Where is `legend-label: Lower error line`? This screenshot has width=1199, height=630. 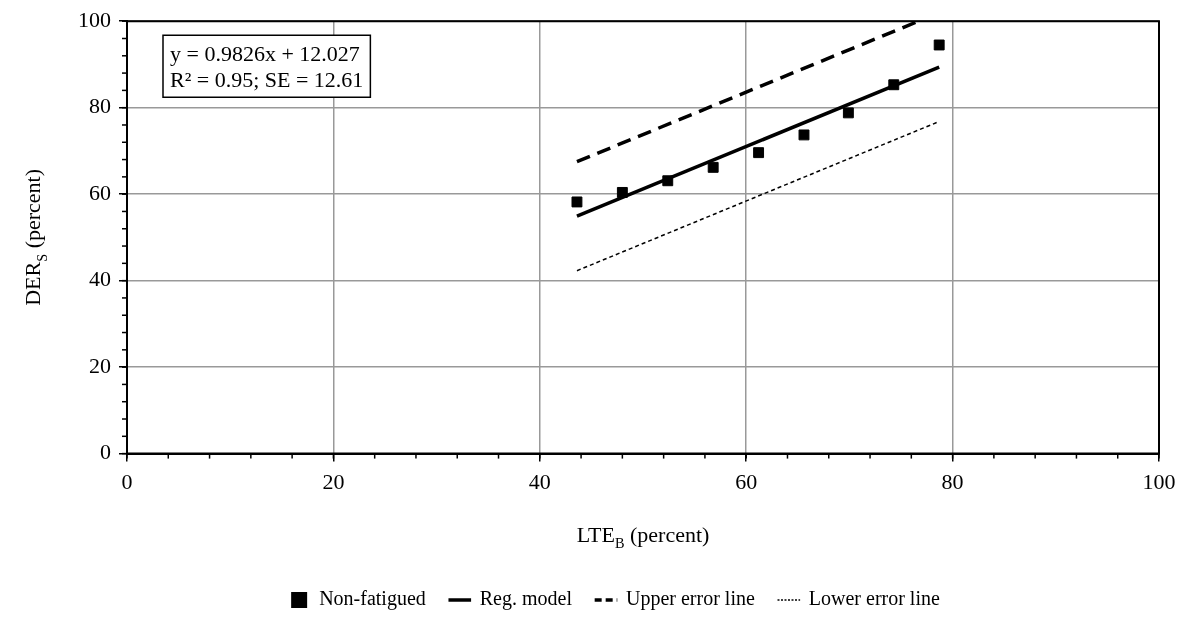
legend-label: Lower error line is located at coordinates (874, 598).